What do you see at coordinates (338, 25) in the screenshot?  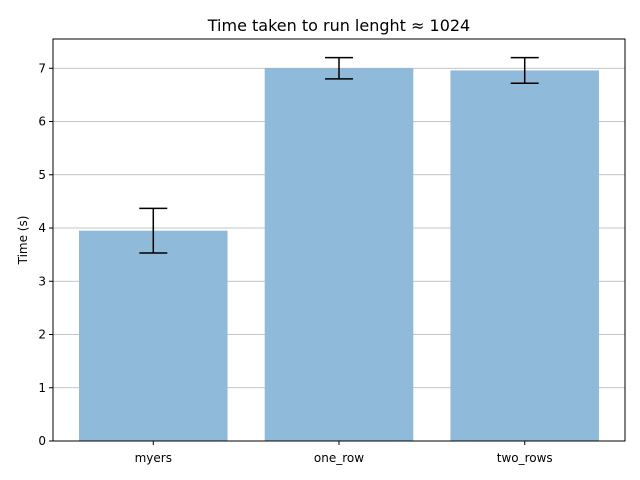 I see `chart-title: Time taken to run lenght ≈ 1024` at bounding box center [338, 25].